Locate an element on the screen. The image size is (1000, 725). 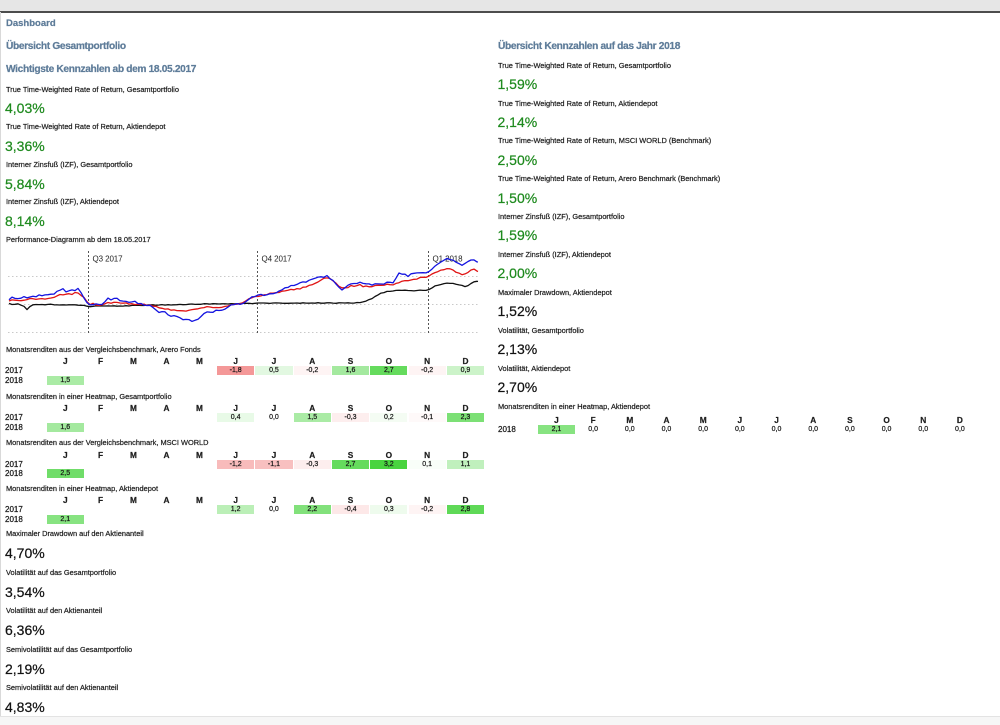
svg-text: Q4 2017 is located at coordinates (277, 259).